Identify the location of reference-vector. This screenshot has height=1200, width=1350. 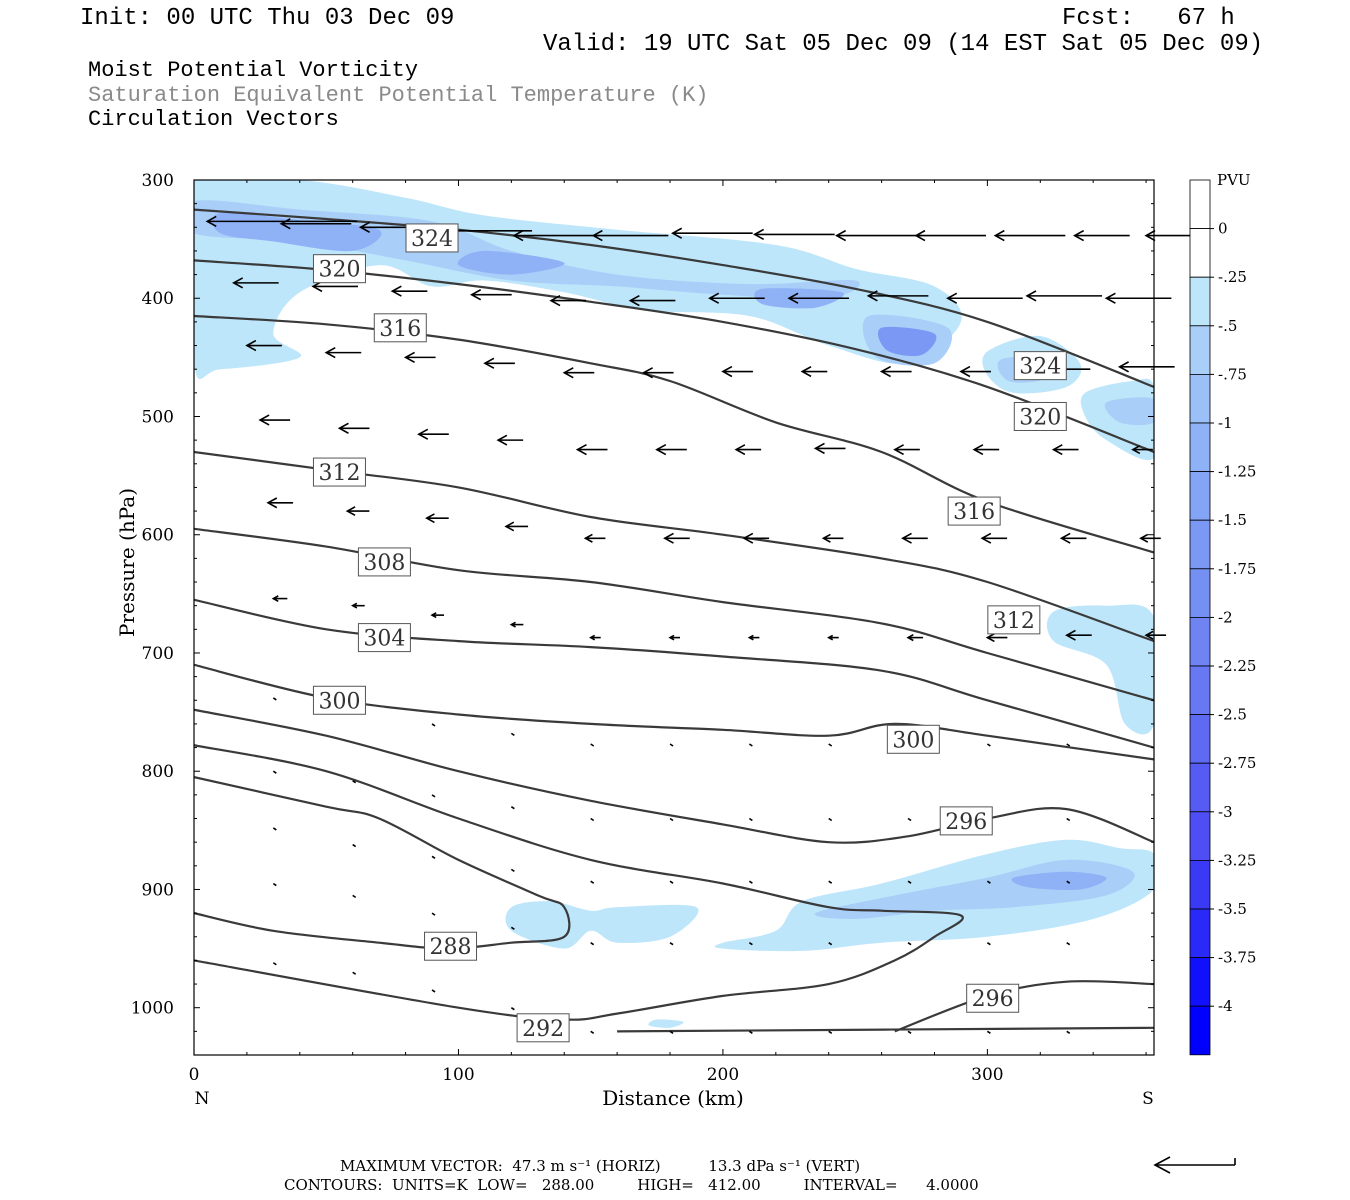
(1194, 1165).